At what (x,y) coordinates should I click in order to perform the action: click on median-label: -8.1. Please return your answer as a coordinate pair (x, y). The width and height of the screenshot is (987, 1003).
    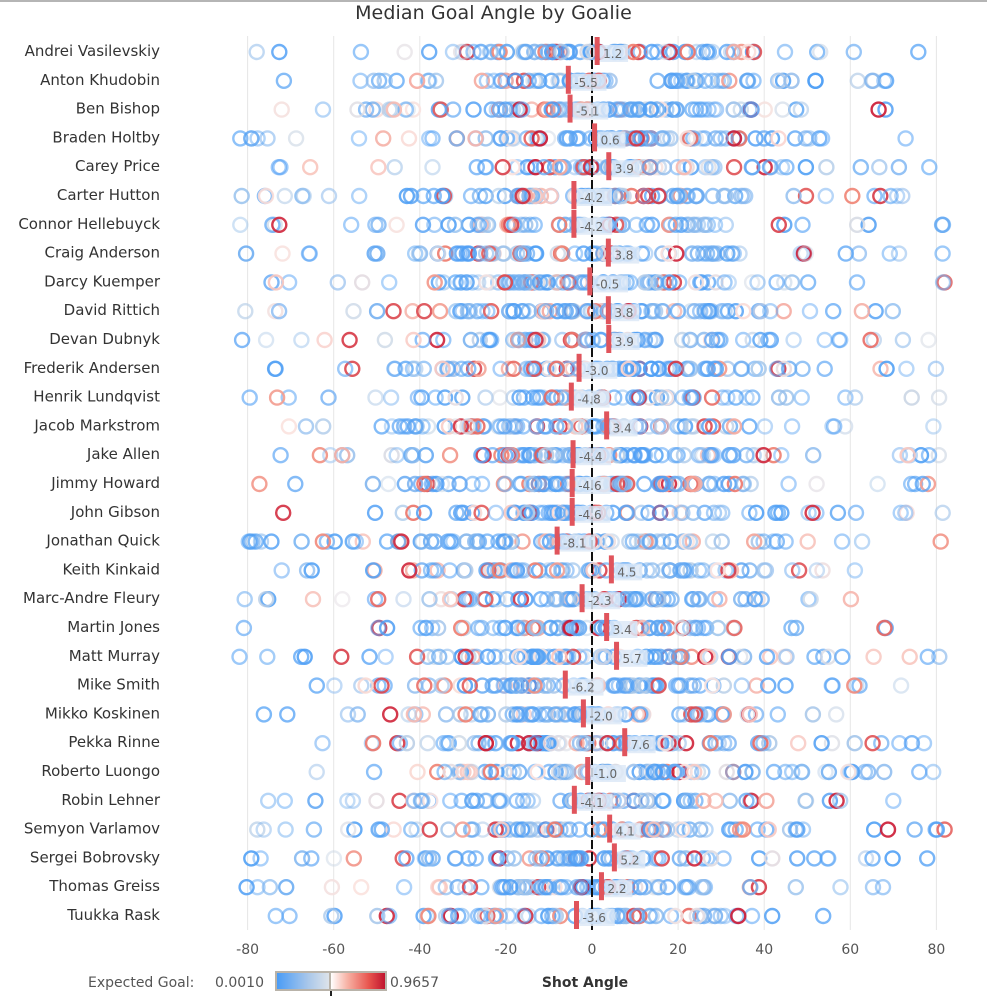
    Looking at the image, I should click on (574, 544).